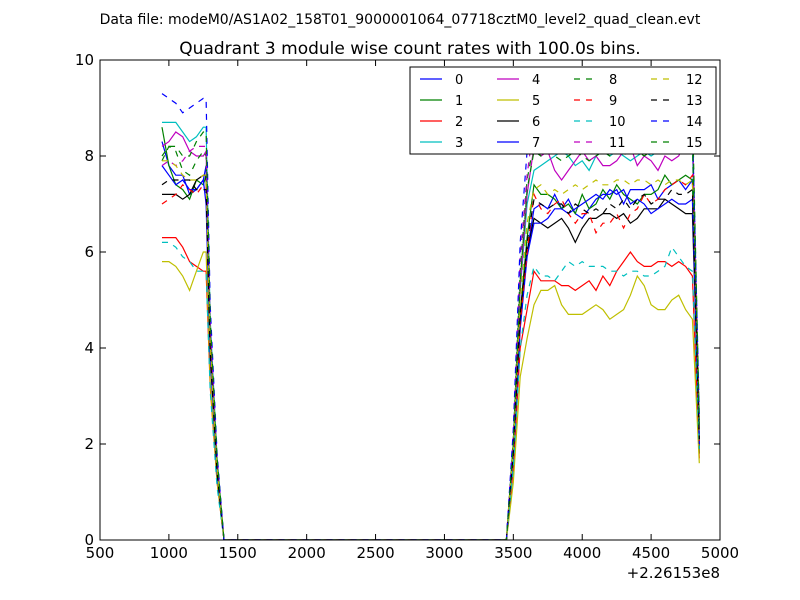 This screenshot has height=600, width=800. What do you see at coordinates (694, 101) in the screenshot?
I see `legend-label-13: 13` at bounding box center [694, 101].